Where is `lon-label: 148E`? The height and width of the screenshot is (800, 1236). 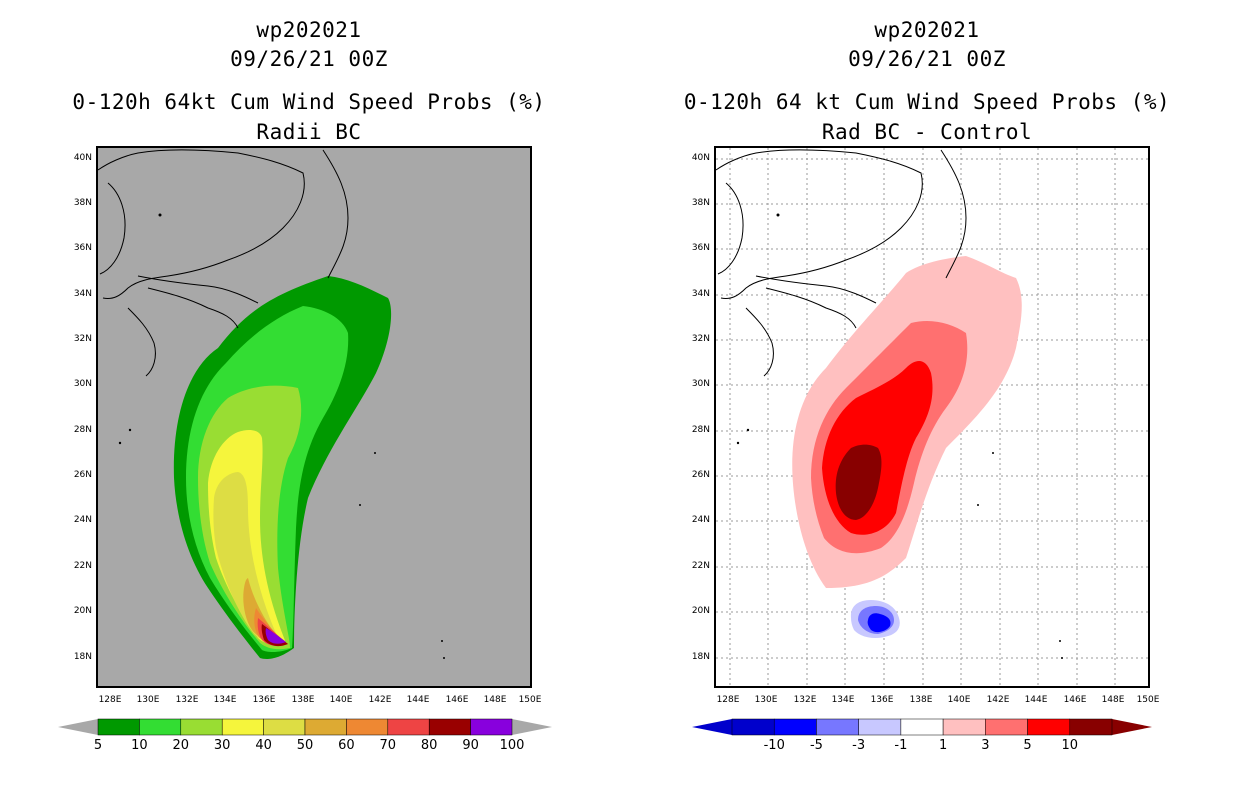 lon-label: 148E is located at coordinates (495, 700).